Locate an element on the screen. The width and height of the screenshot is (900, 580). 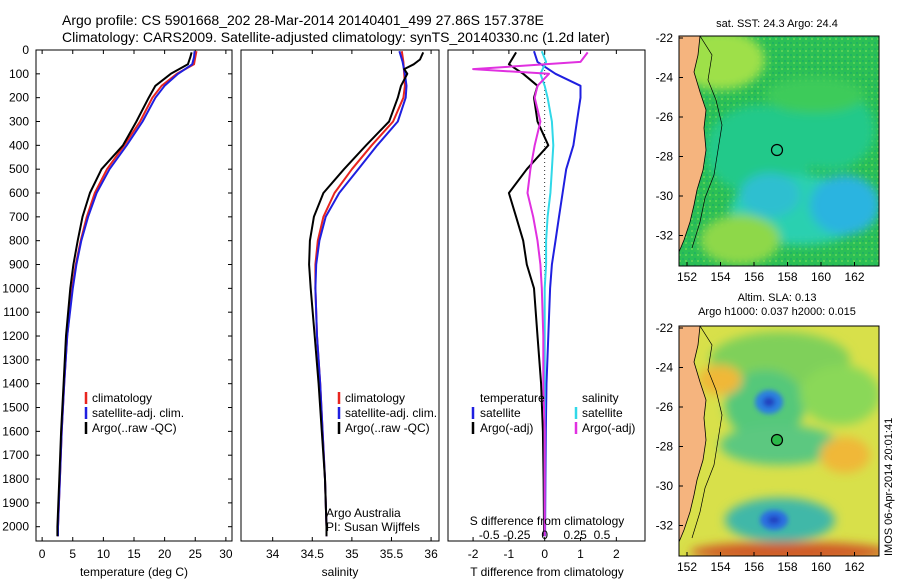
s-difference-xlabel: S difference from climatology is located at coordinates (547, 521).